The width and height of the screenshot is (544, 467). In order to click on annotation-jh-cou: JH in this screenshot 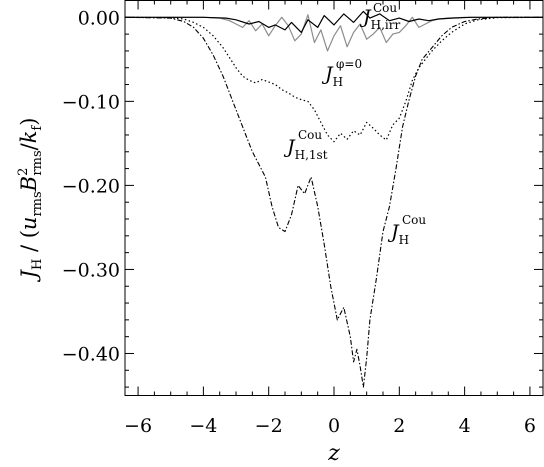, I will do `click(398, 234)`.